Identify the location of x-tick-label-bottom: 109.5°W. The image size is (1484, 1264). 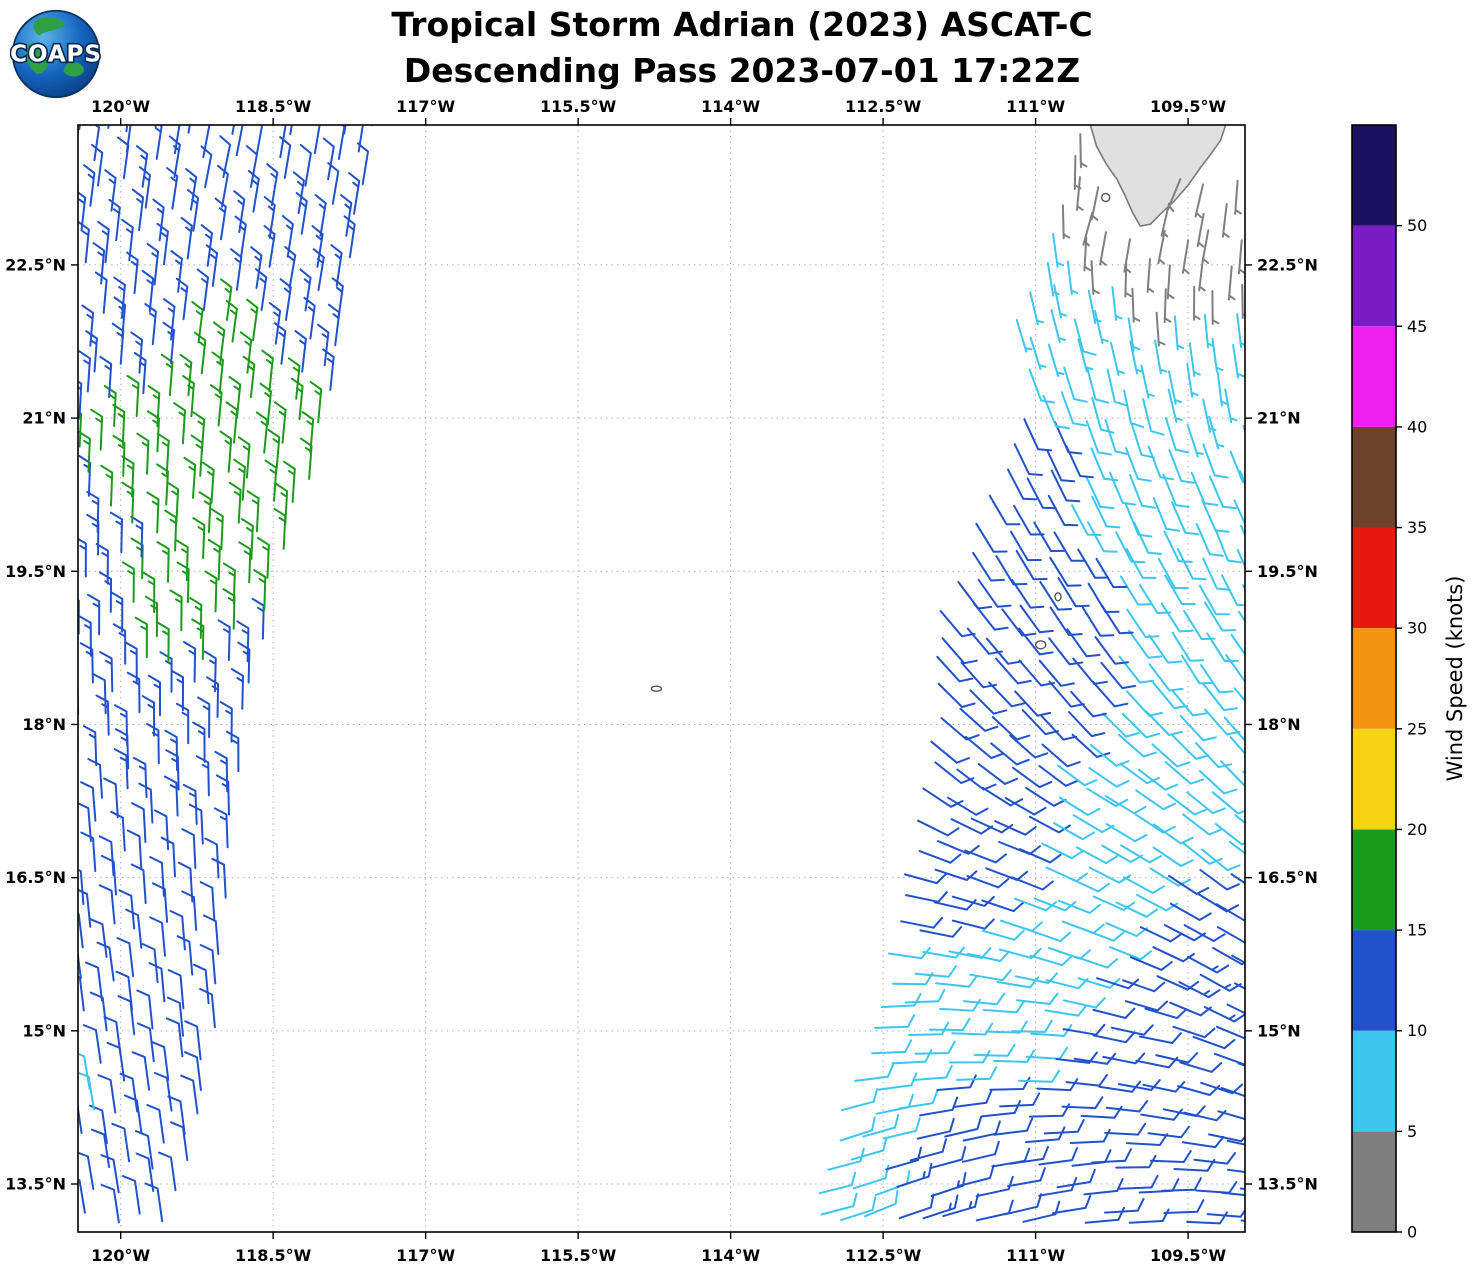
(1188, 1255).